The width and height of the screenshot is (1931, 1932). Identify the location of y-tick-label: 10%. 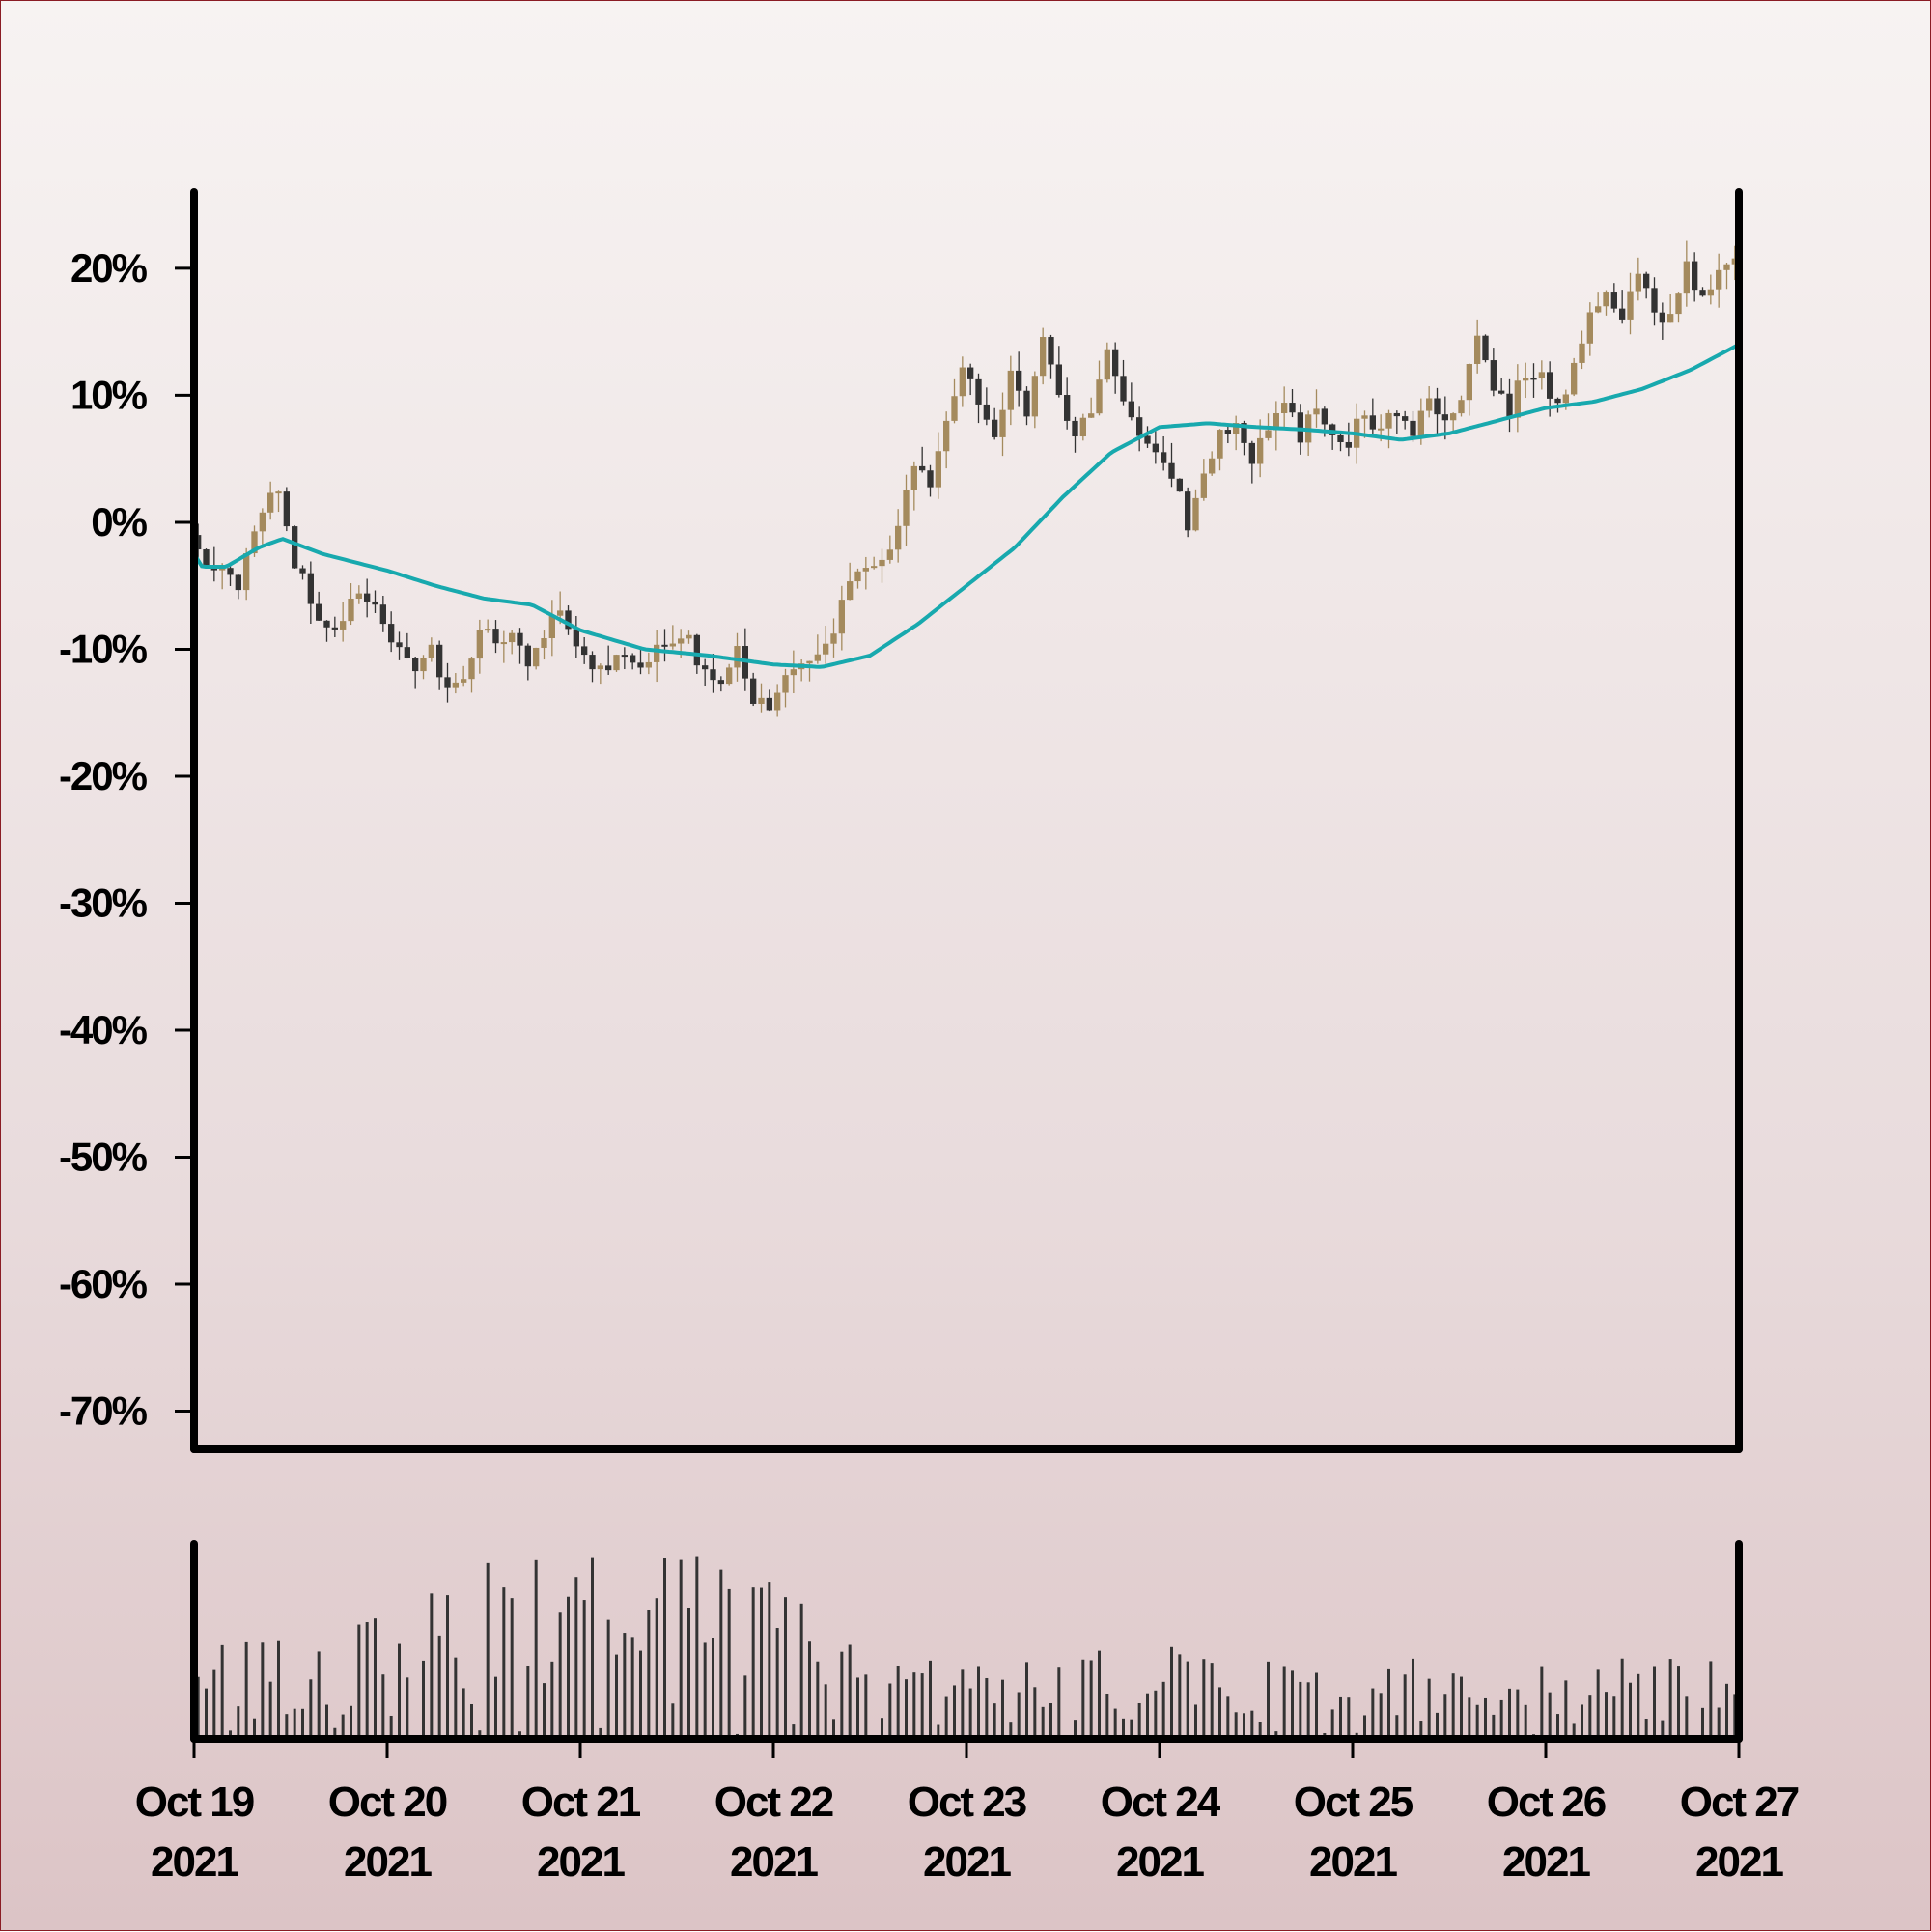
(109, 395).